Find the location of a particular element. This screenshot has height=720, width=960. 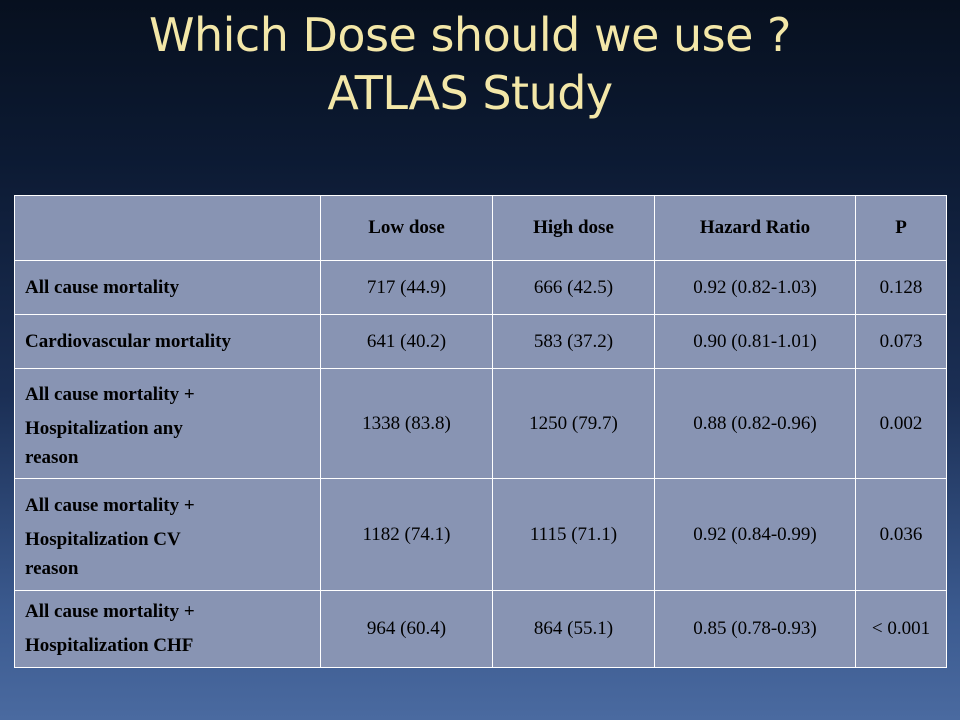

header-high-dose: High dose is located at coordinates (573, 228).